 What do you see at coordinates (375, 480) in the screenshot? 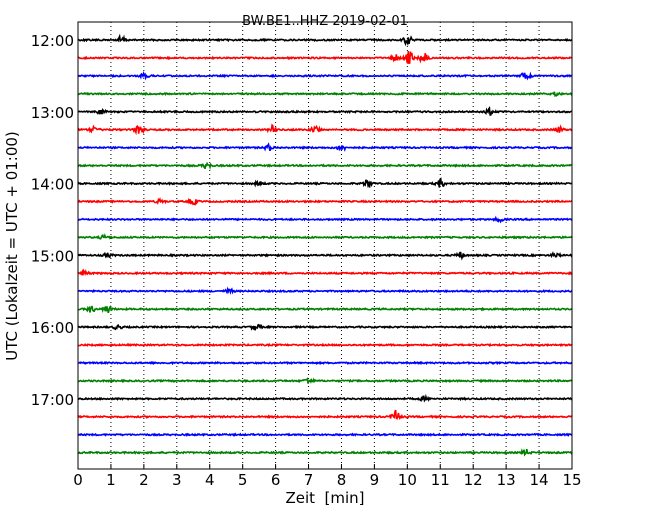
I see `x-tick-label: 9` at bounding box center [375, 480].